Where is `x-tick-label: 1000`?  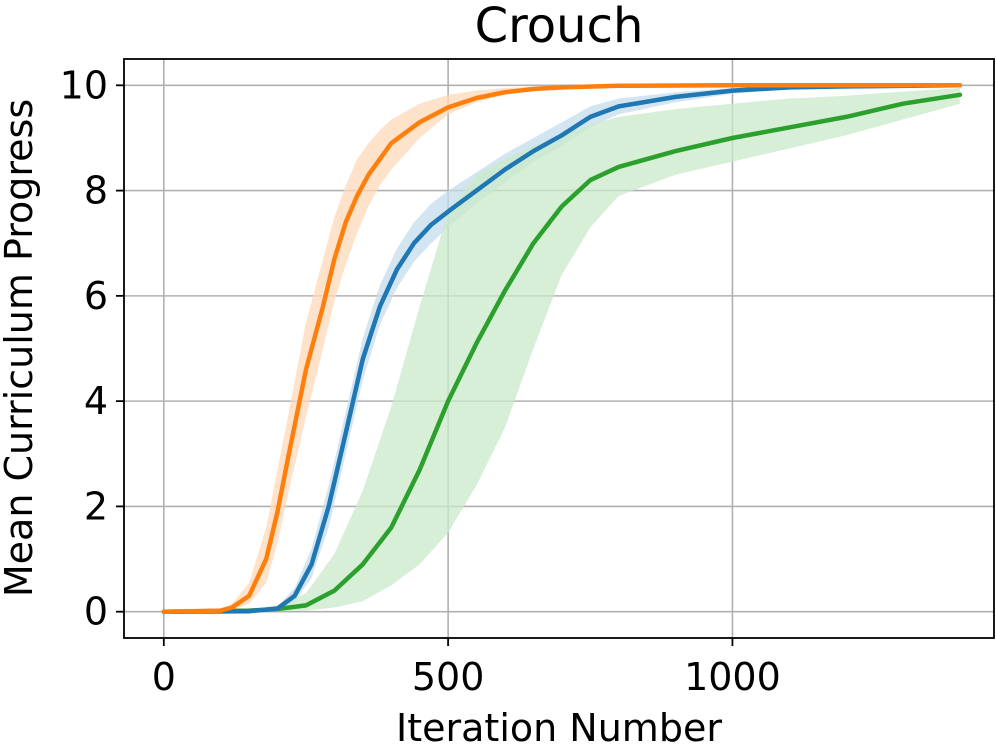 x-tick-label: 1000 is located at coordinates (732, 677).